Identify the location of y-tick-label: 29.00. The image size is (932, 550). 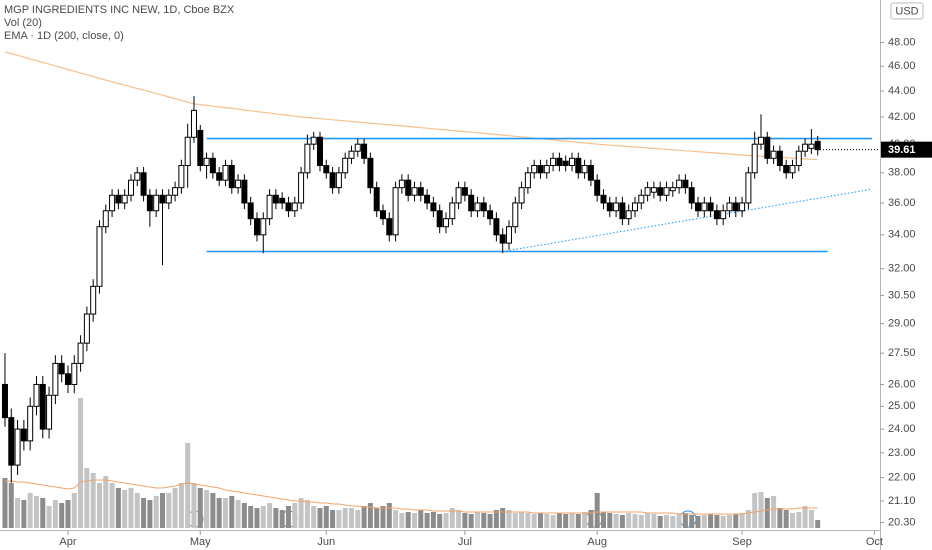
(902, 323).